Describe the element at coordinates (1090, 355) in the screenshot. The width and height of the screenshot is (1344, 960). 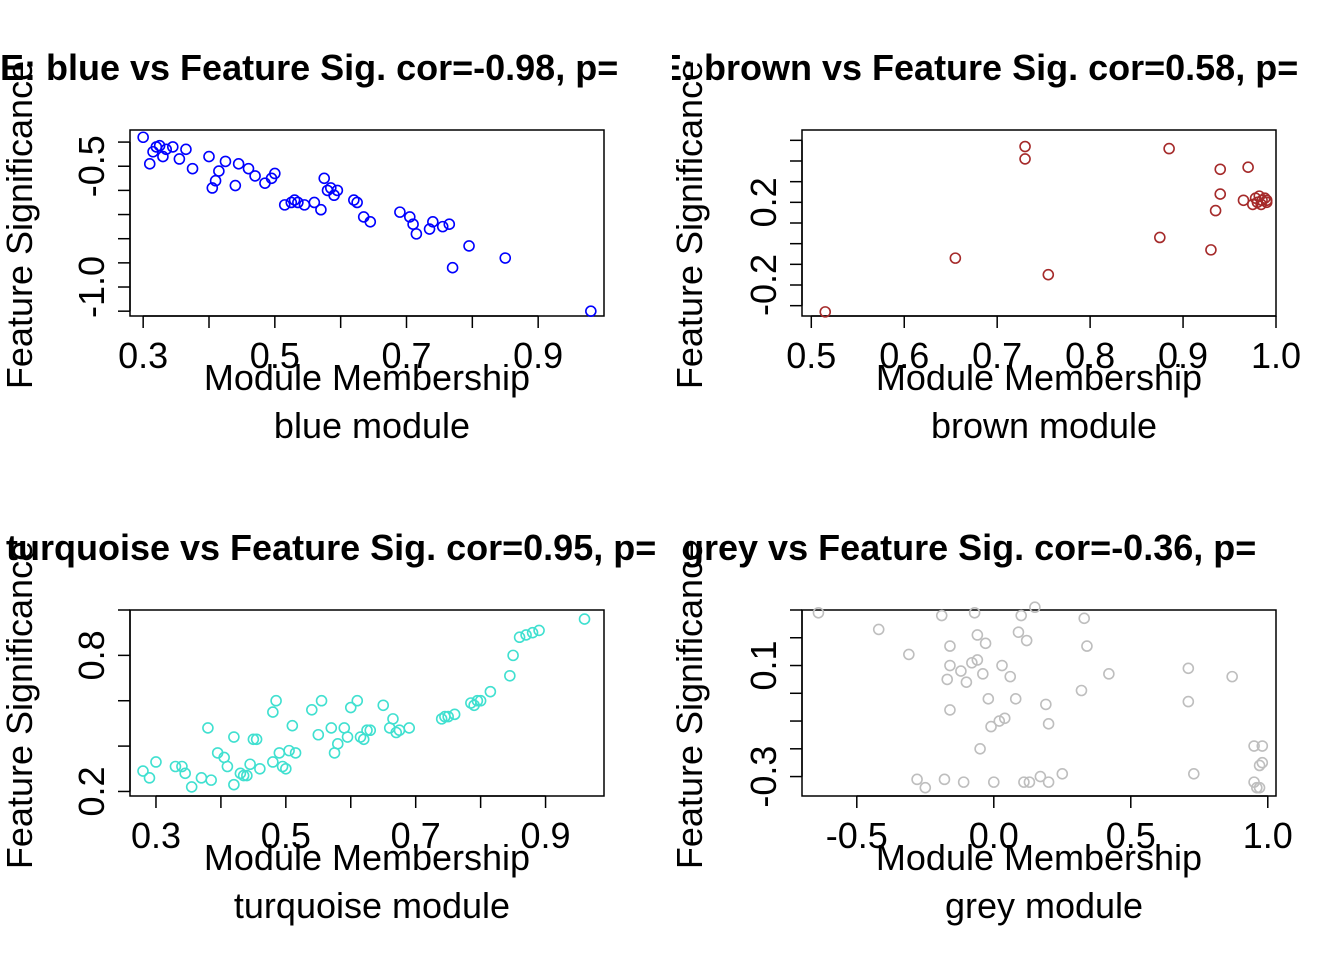
I see `x-tick-label: 0.8` at that location.